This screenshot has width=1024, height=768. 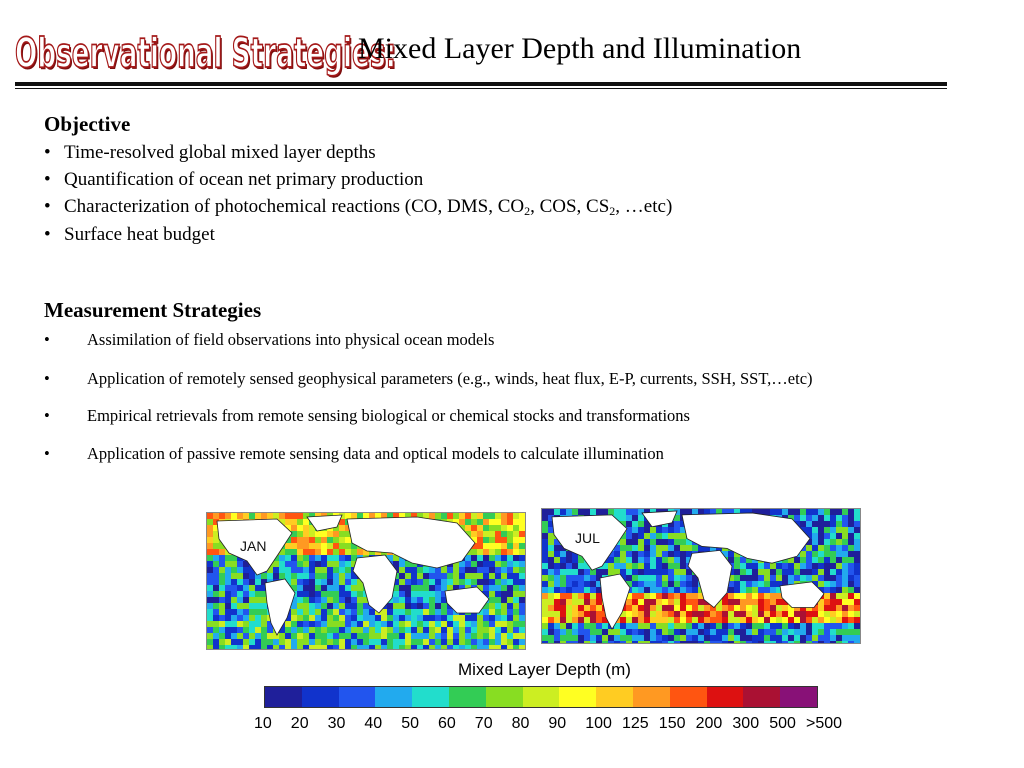 What do you see at coordinates (299, 723) in the screenshot?
I see `colorbar-tick-label: 20` at bounding box center [299, 723].